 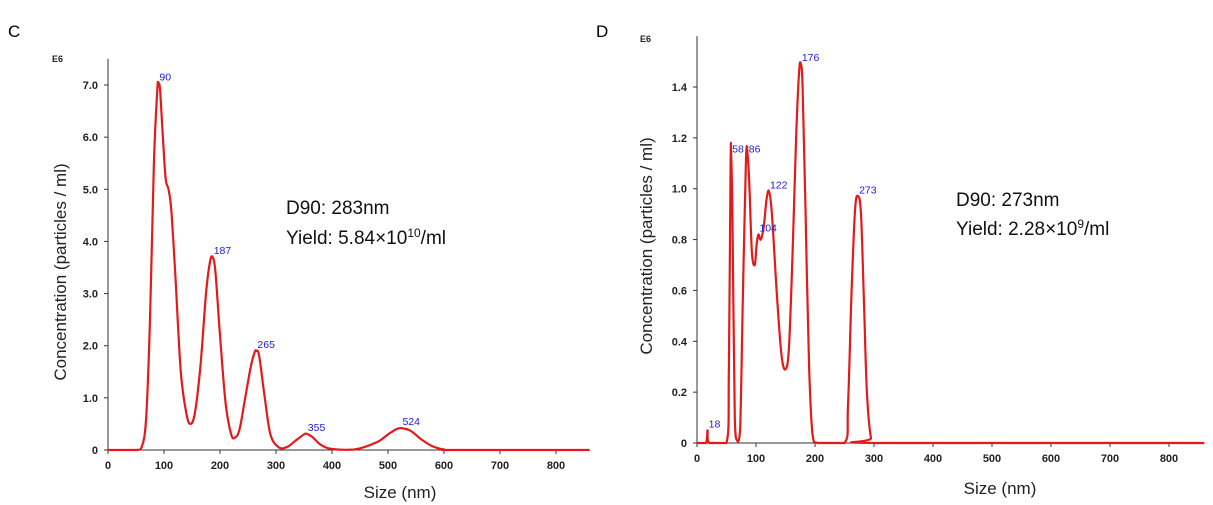 What do you see at coordinates (60, 271) in the screenshot?
I see `y-axis-title-c: Concentration (particles / ml)` at bounding box center [60, 271].